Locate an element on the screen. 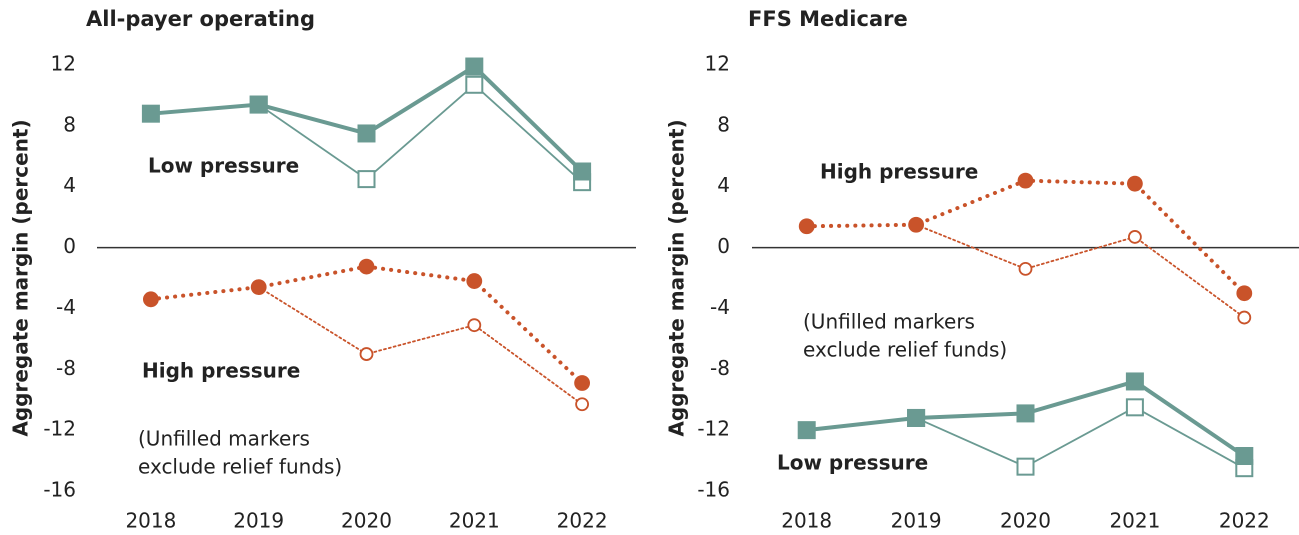 Image resolution: width=1299 pixels, height=535 pixels. chart-title: FFS Medicare is located at coordinates (828, 19).